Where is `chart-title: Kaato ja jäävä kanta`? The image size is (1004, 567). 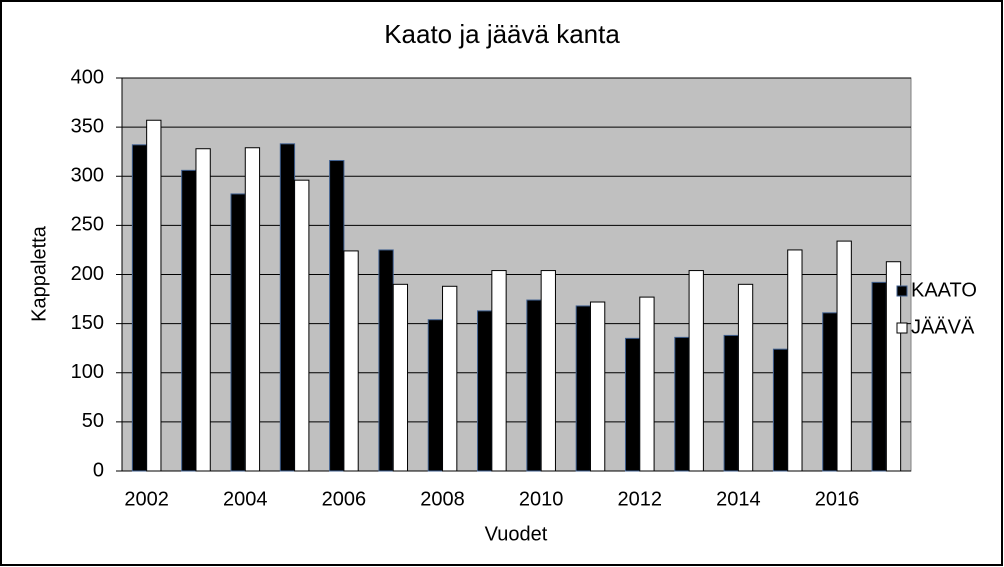
chart-title: Kaato ja jäävä kanta is located at coordinates (502, 34).